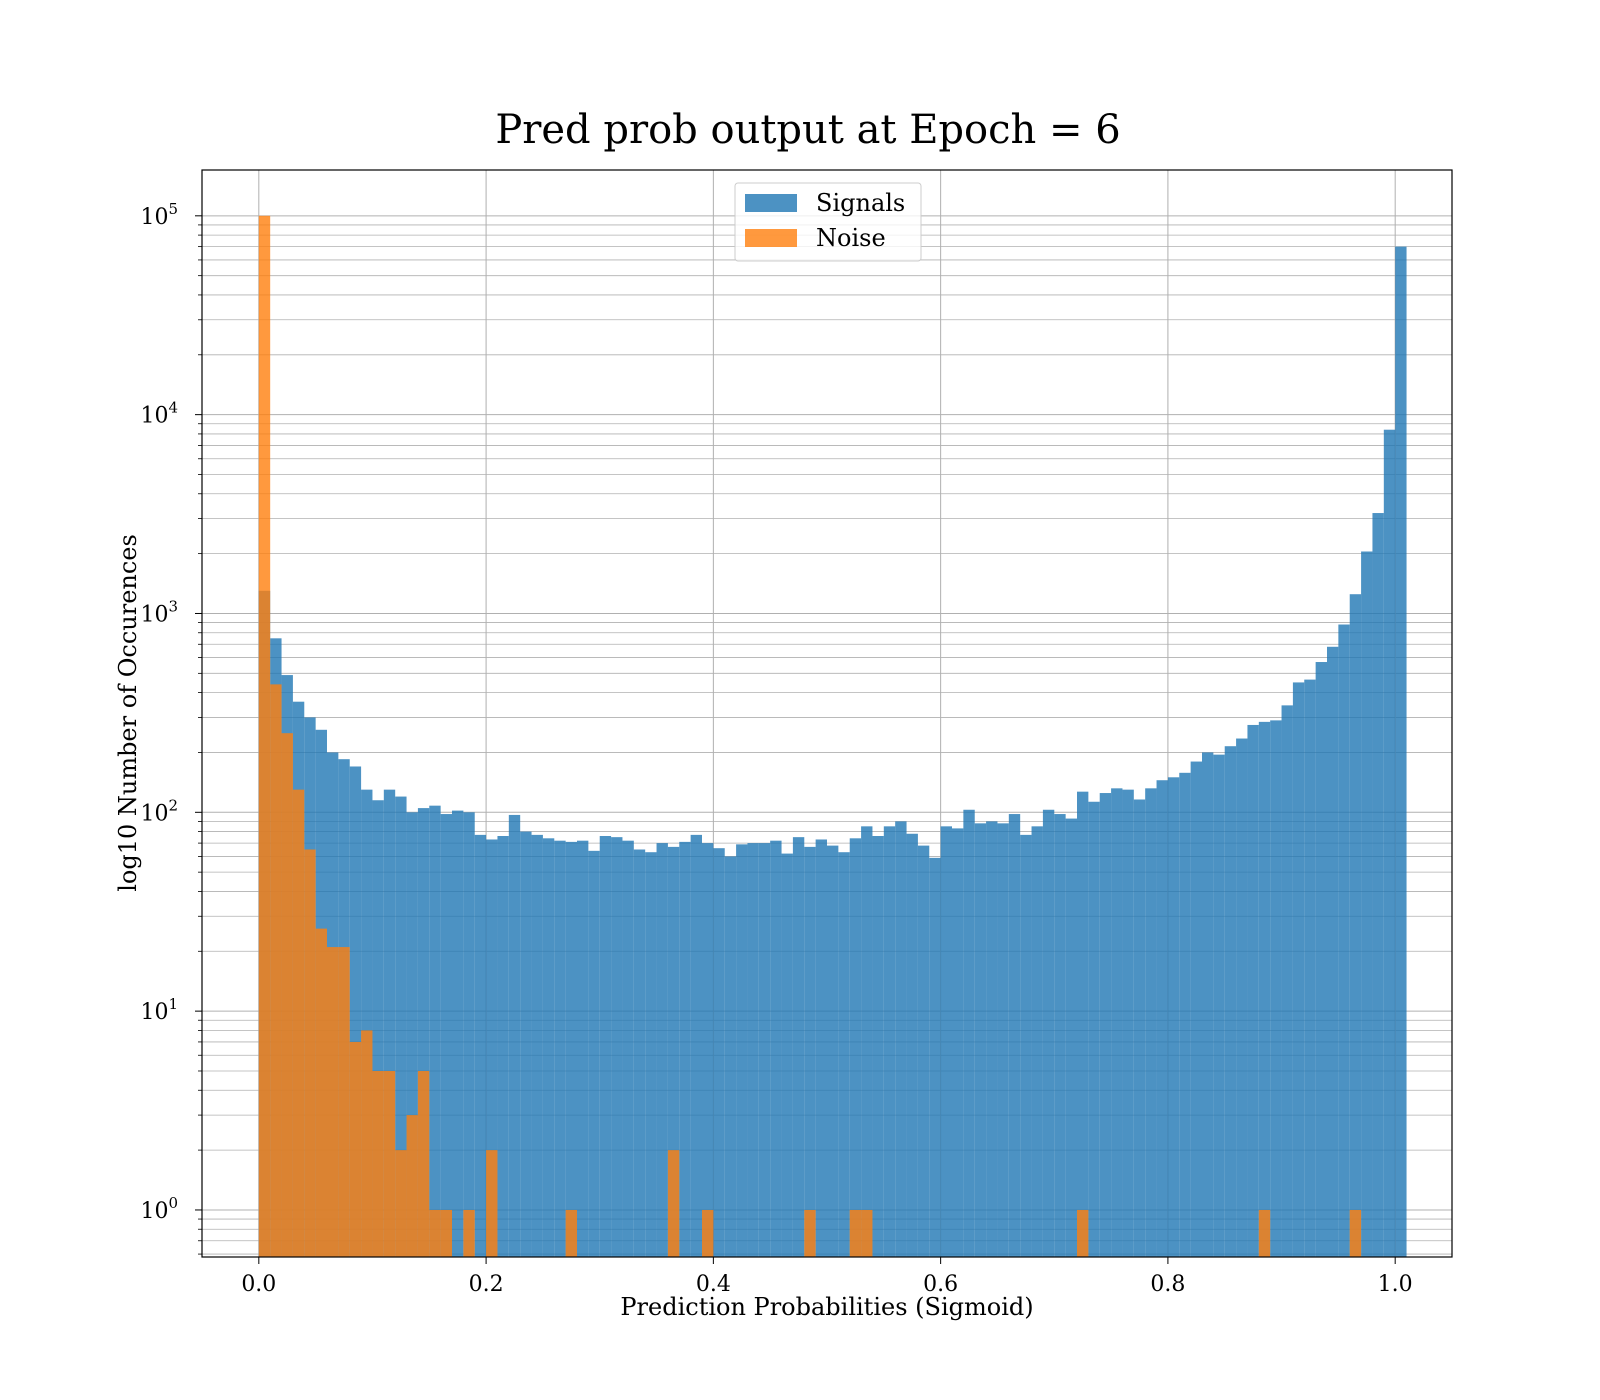 The image size is (1600, 1400). I want to click on x-tick-label: 0.4, so click(713, 1284).